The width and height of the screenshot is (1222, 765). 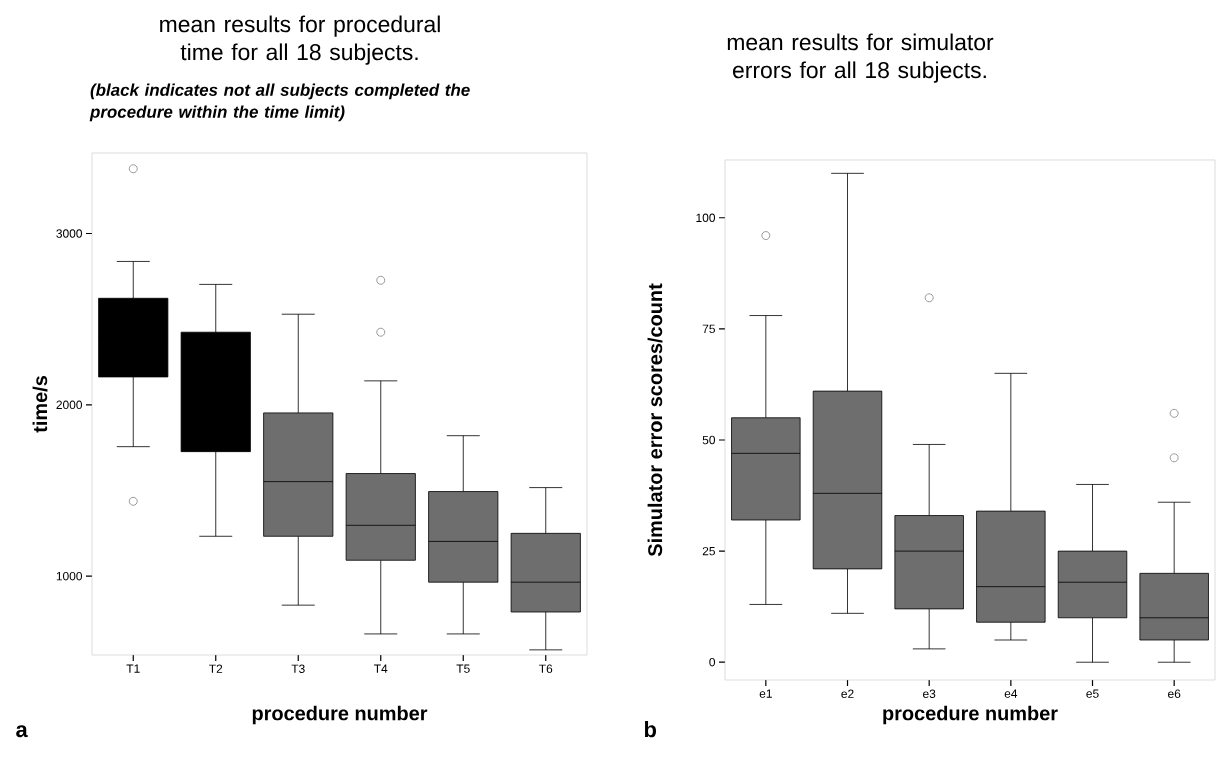 What do you see at coordinates (69, 576) in the screenshot?
I see `y-tick-label: 1000` at bounding box center [69, 576].